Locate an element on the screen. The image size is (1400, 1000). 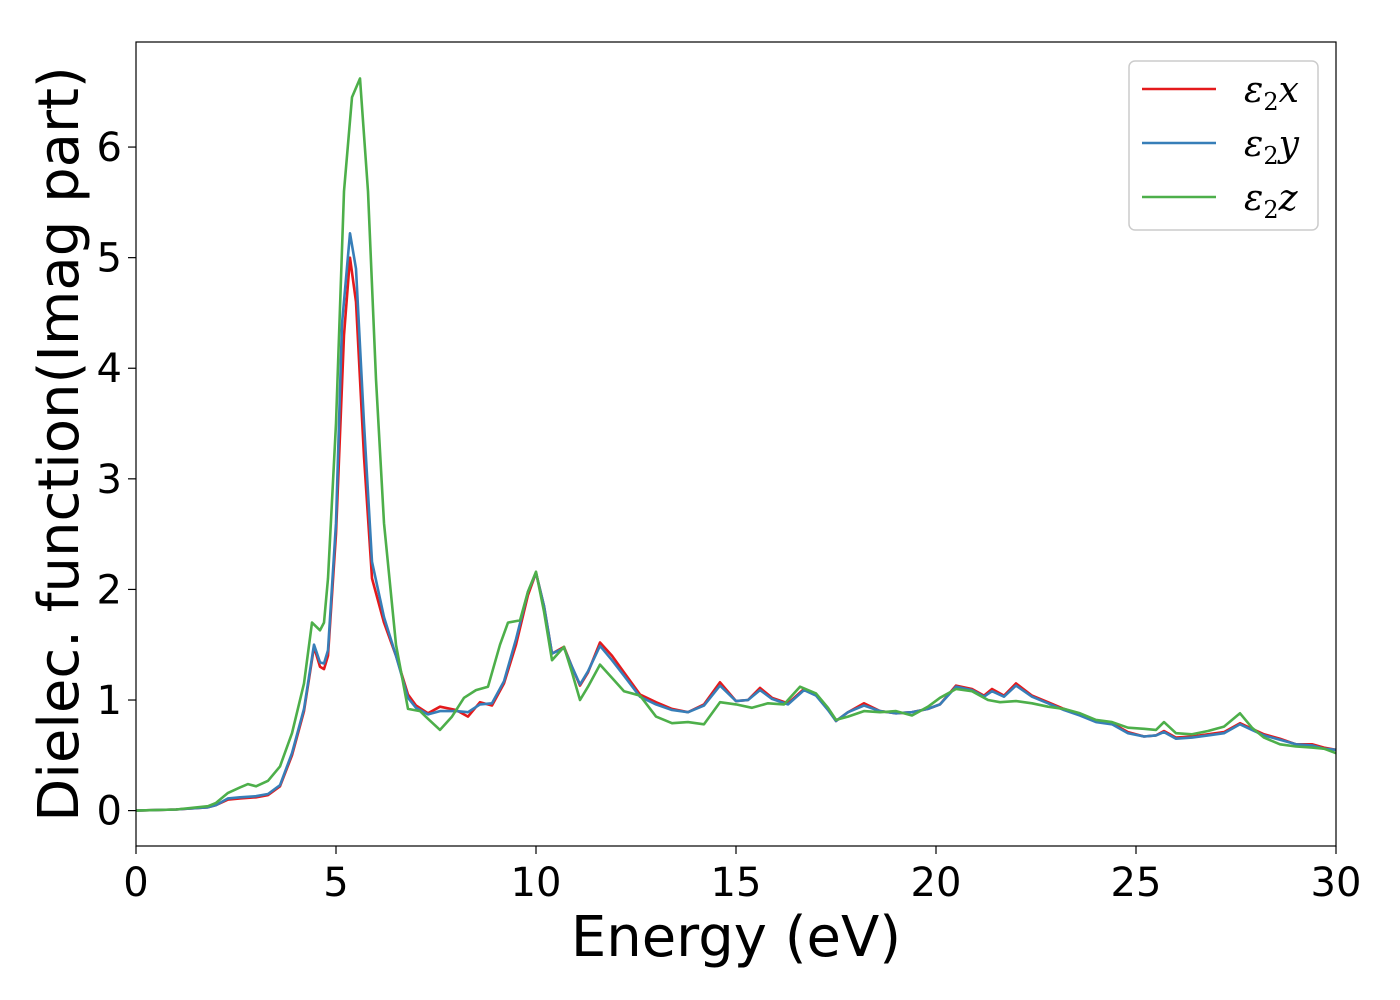
y-tick-label: 6 is located at coordinates (109, 148).